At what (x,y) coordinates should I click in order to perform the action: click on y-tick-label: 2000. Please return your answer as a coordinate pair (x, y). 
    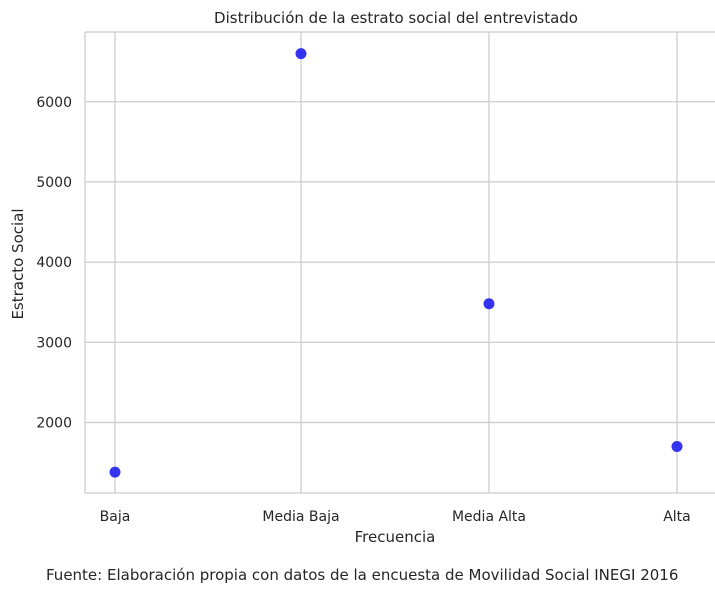
    Looking at the image, I should click on (54, 423).